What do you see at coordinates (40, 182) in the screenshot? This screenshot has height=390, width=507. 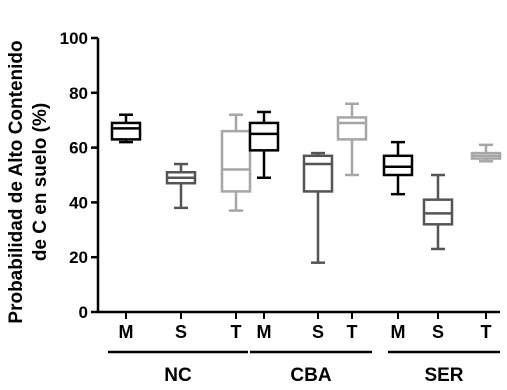 I see `y-axis-label-line-2: de C en suelo (%)` at bounding box center [40, 182].